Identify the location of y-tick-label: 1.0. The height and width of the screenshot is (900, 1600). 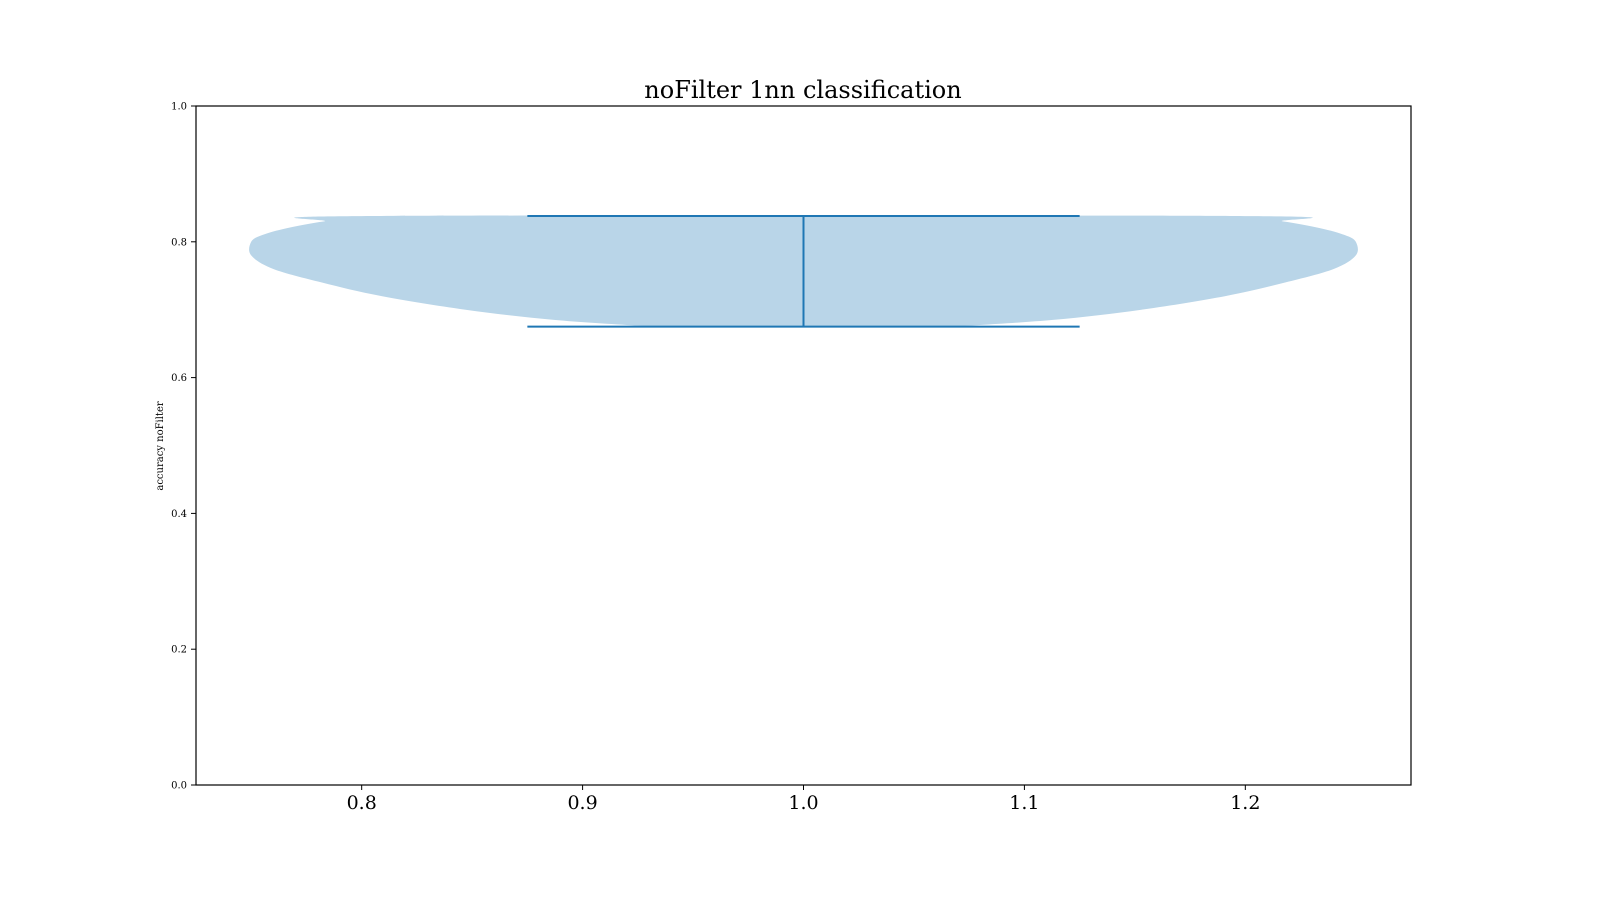
(179, 107).